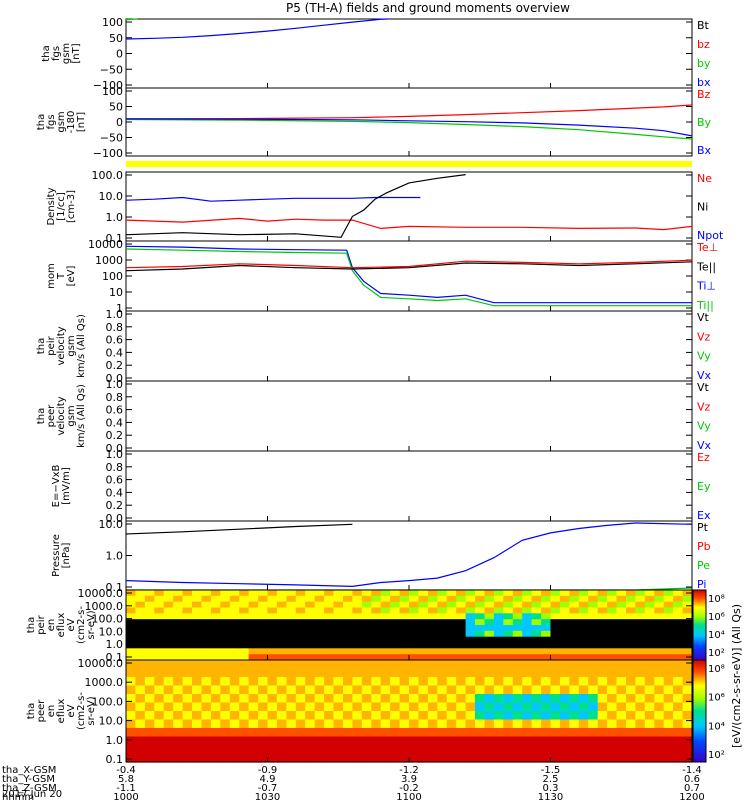 The height and width of the screenshot is (800, 750). I want to click on y-label-line: gsm, so click(61, 121).